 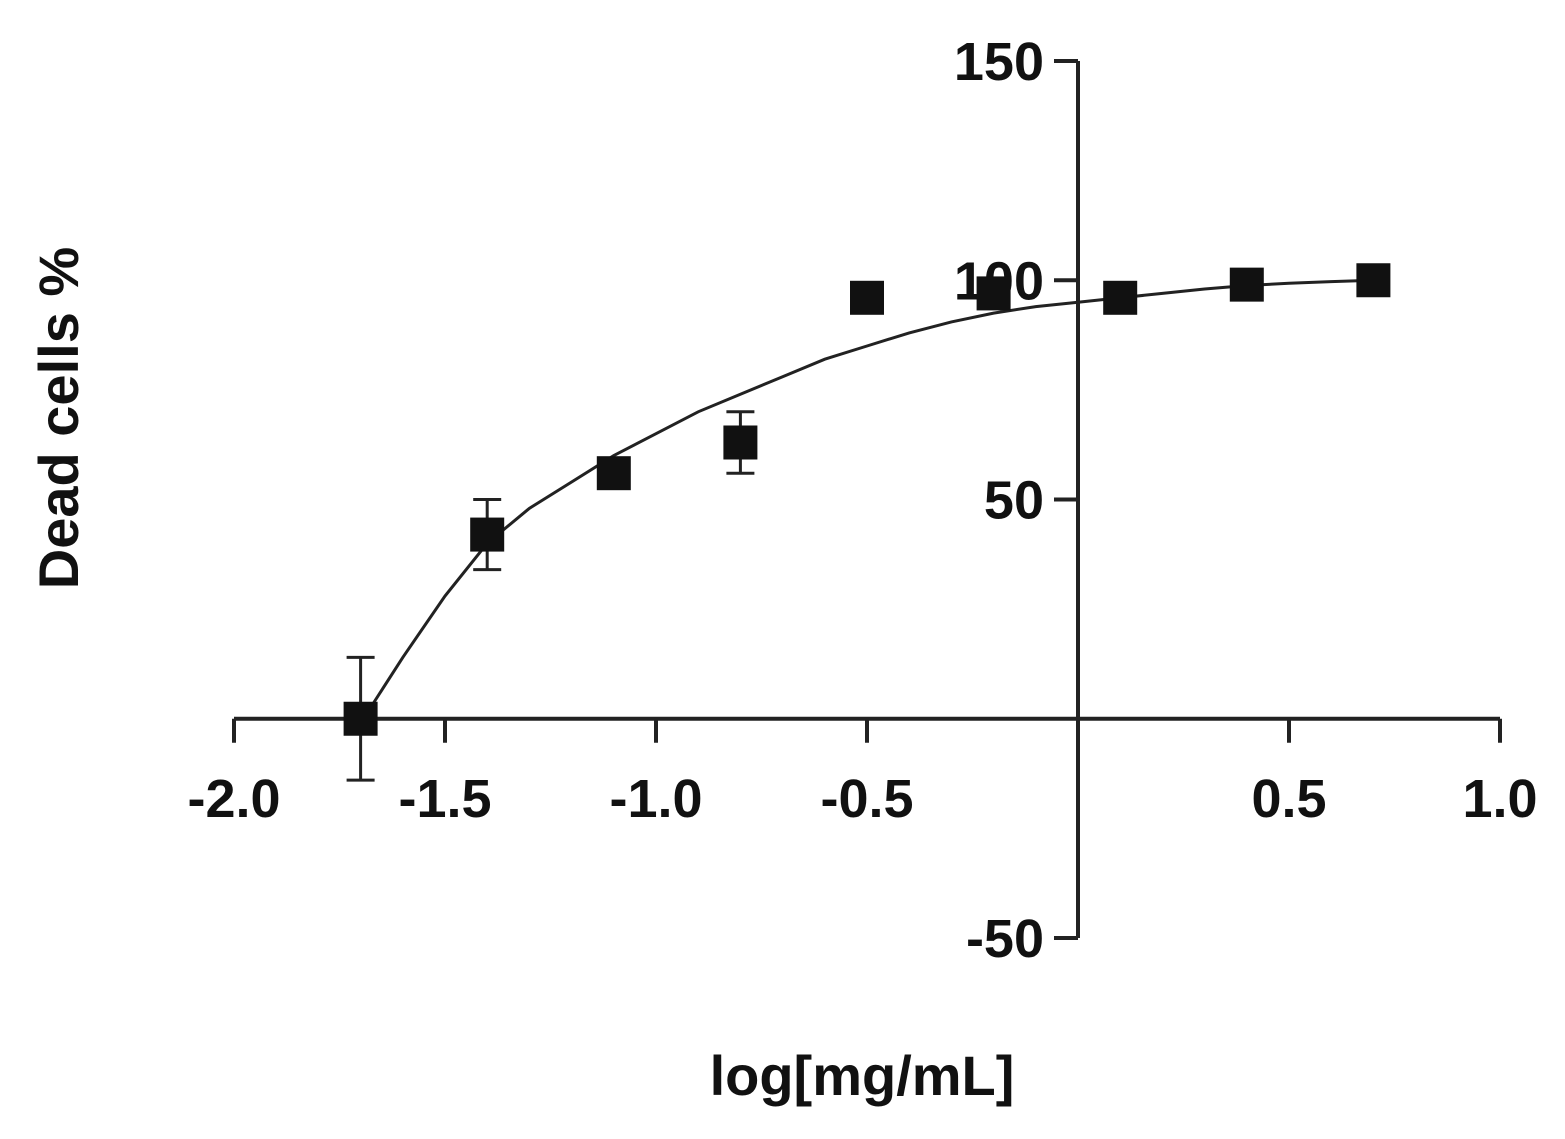 What do you see at coordinates (58, 418) in the screenshot?
I see `y-axis-title: Dead cells %` at bounding box center [58, 418].